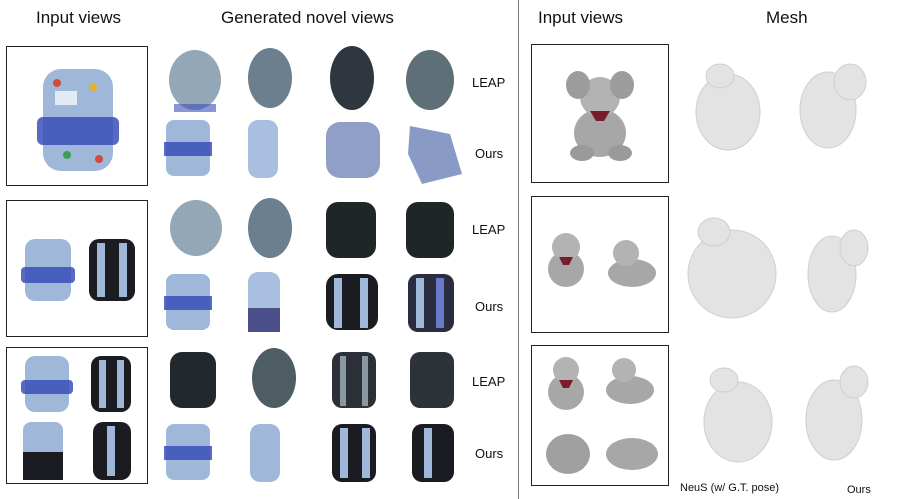 The width and height of the screenshot is (901, 499). What do you see at coordinates (518, 249) in the screenshot?
I see `vertical-divider` at bounding box center [518, 249].